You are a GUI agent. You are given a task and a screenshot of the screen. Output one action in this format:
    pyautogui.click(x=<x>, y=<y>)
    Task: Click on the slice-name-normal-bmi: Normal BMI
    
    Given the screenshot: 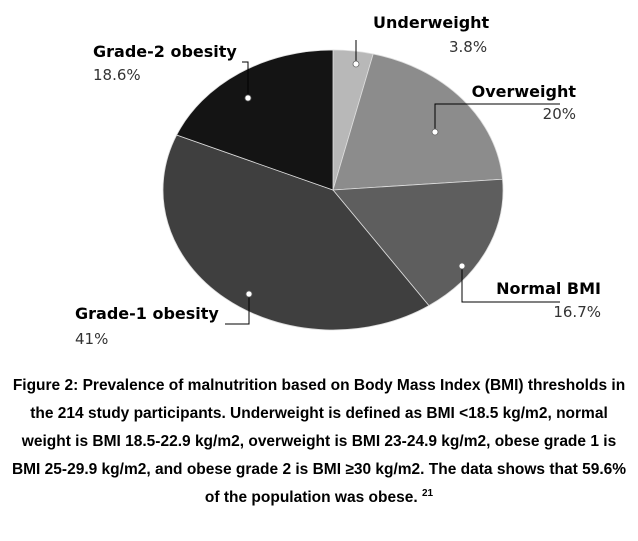 What is the action you would take?
    pyautogui.click(x=548, y=288)
    